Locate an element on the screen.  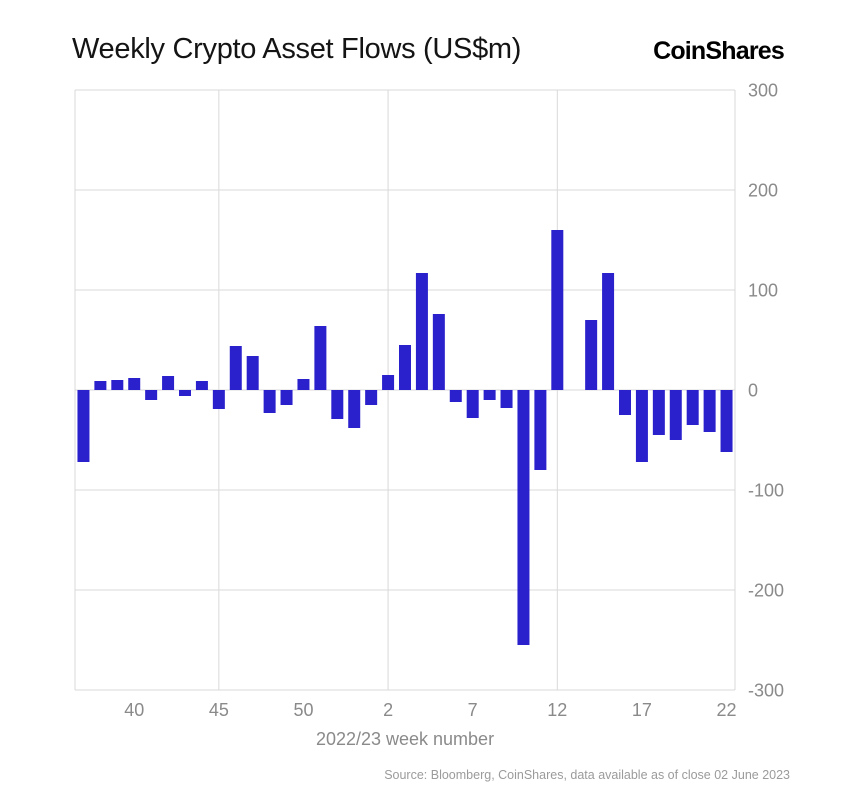
x-tick-label: 7 is located at coordinates (473, 710).